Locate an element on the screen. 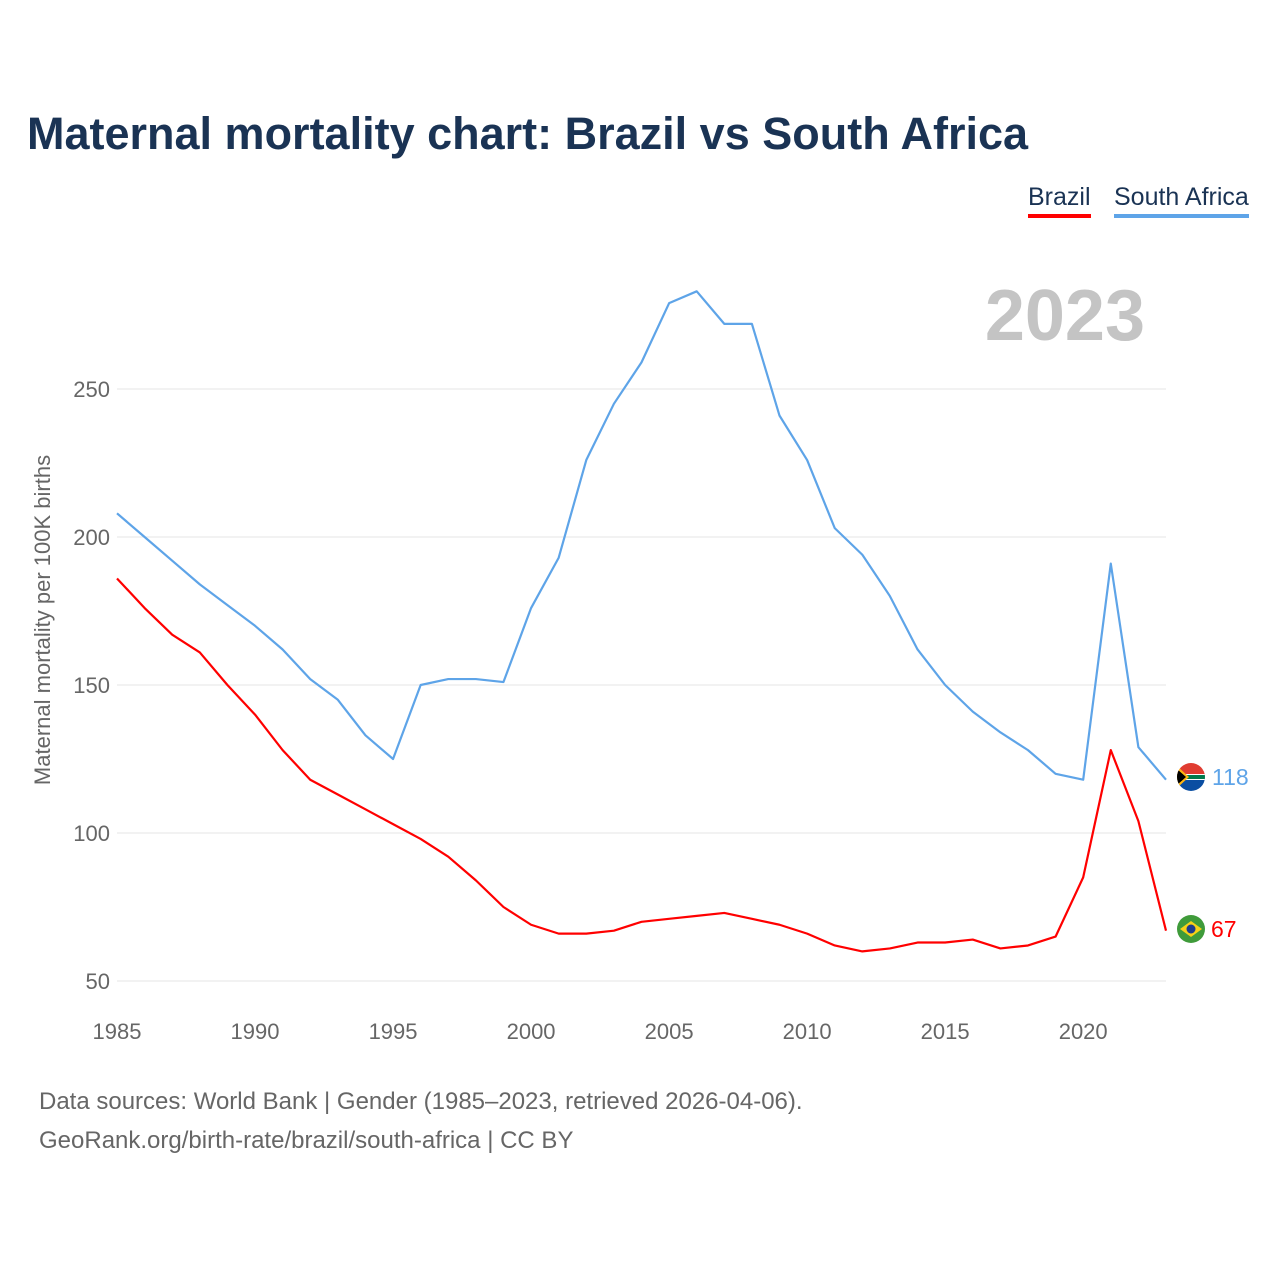 This screenshot has width=1280, height=1280. x-tick-label: 2010 is located at coordinates (807, 1031).